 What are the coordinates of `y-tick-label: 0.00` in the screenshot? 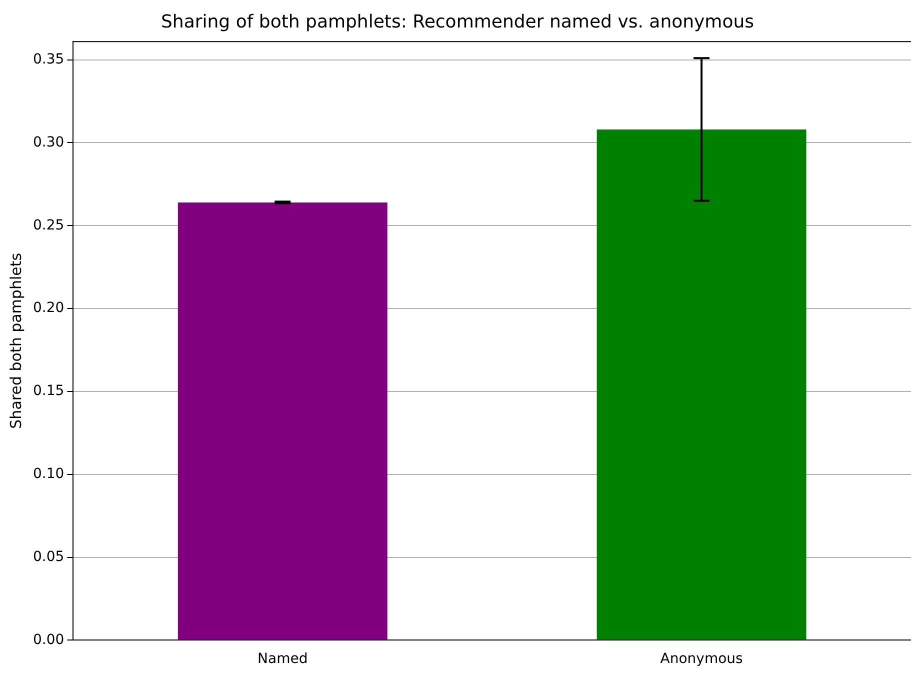 It's located at (48, 640).